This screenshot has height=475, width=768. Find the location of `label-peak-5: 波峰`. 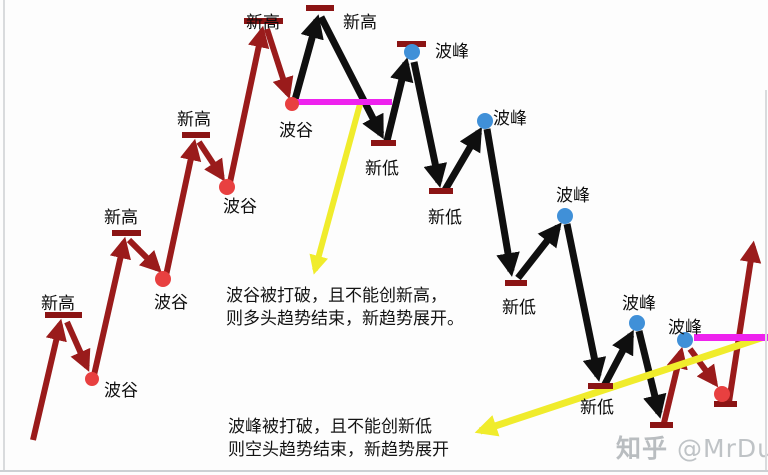

label-peak-5: 波峰 is located at coordinates (685, 328).